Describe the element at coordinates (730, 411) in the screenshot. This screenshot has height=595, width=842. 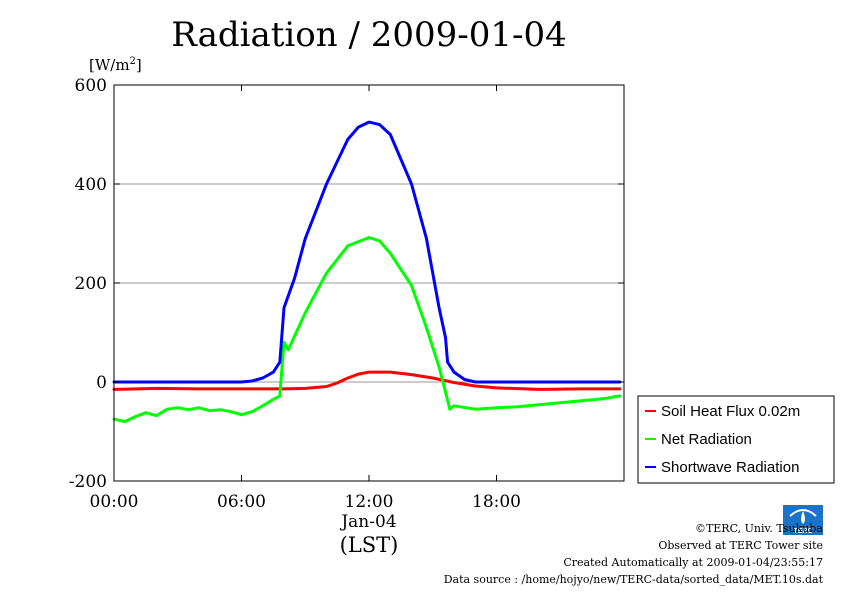
I see `legend-label: Soil Heat Flux 0.02m` at that location.